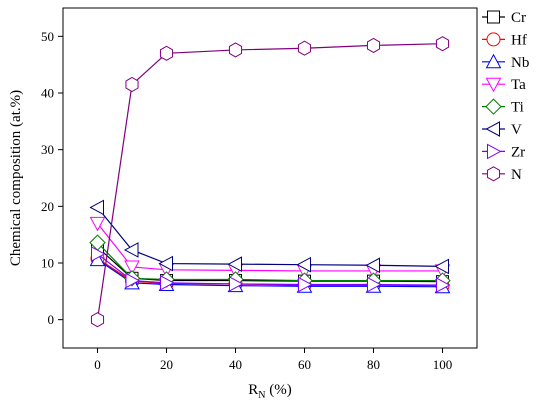  Describe the element at coordinates (47, 149) in the screenshot. I see `y-tick-label: 30` at that location.